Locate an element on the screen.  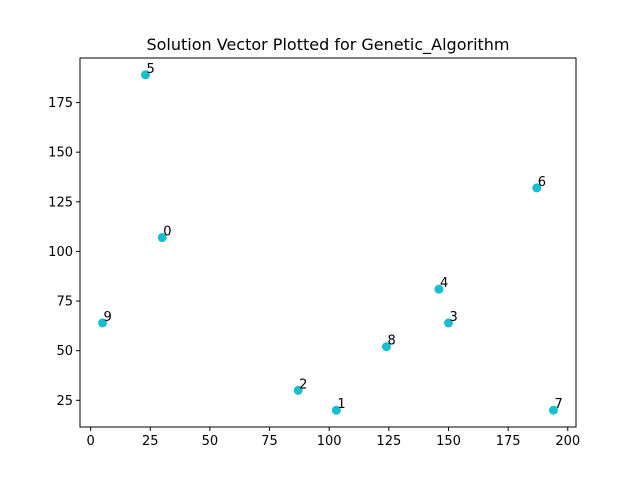
point-label-1: 1 is located at coordinates (341, 404).